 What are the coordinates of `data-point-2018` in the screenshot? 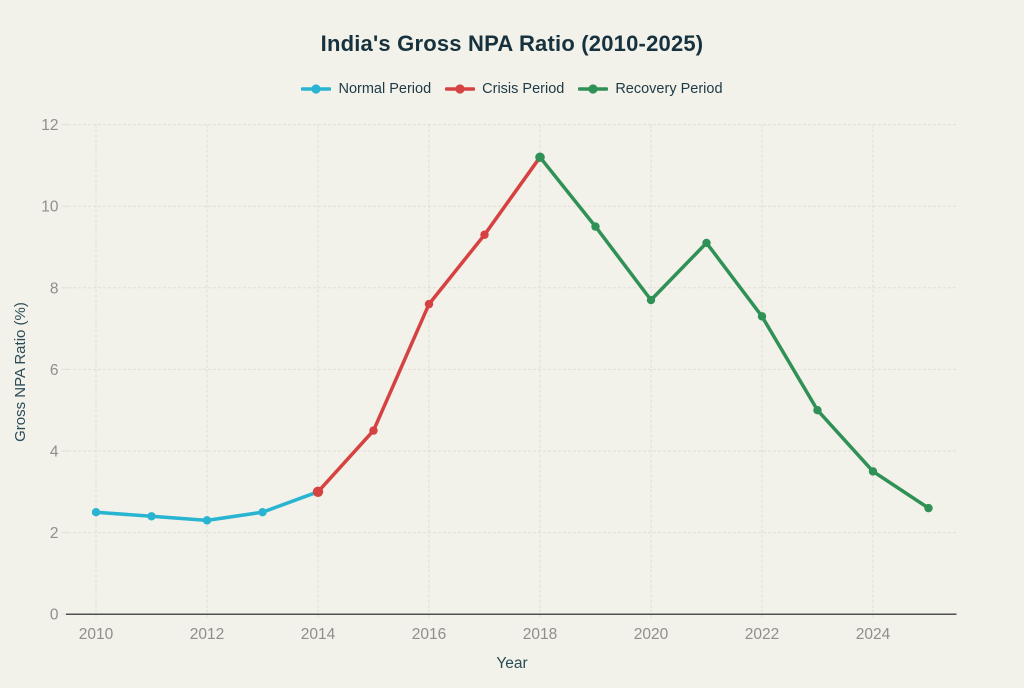 It's located at (540, 157).